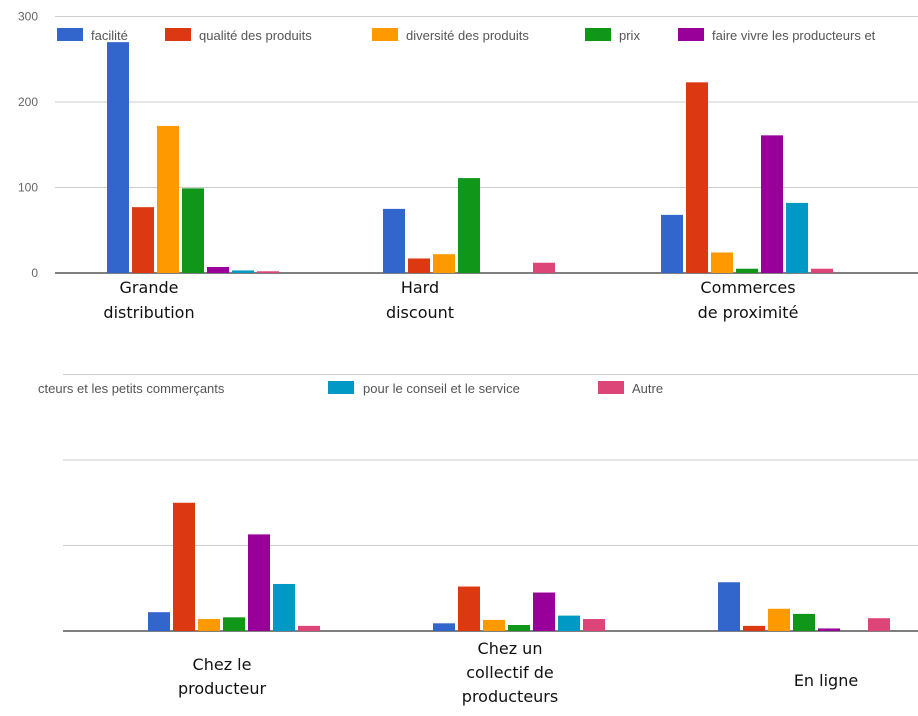 The image size is (918, 716). Describe the element at coordinates (748, 312) in the screenshot. I see `category-label: de proximité` at that location.